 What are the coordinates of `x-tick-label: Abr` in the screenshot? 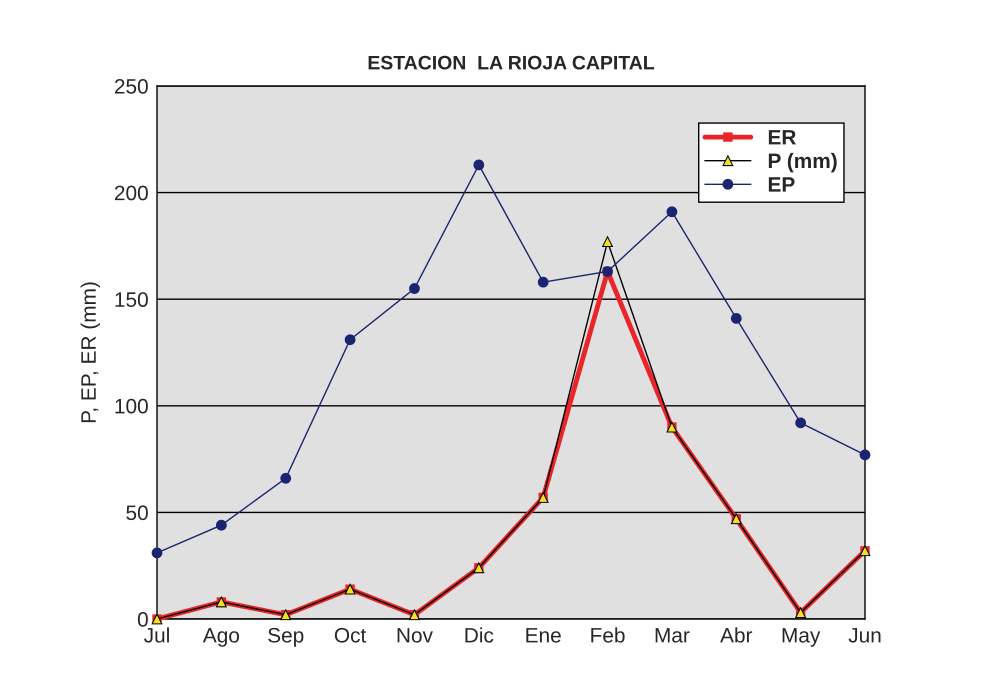 It's located at (736, 635).